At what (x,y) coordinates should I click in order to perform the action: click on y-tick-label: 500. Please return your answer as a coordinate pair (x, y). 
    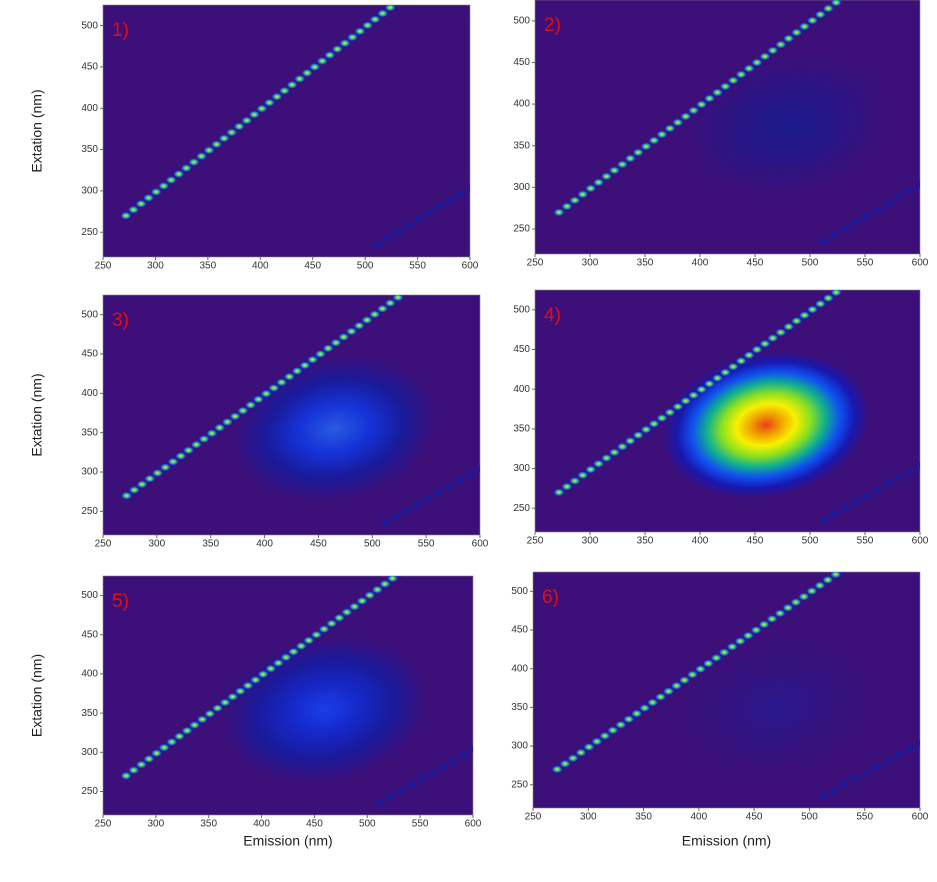
    Looking at the image, I should click on (521, 309).